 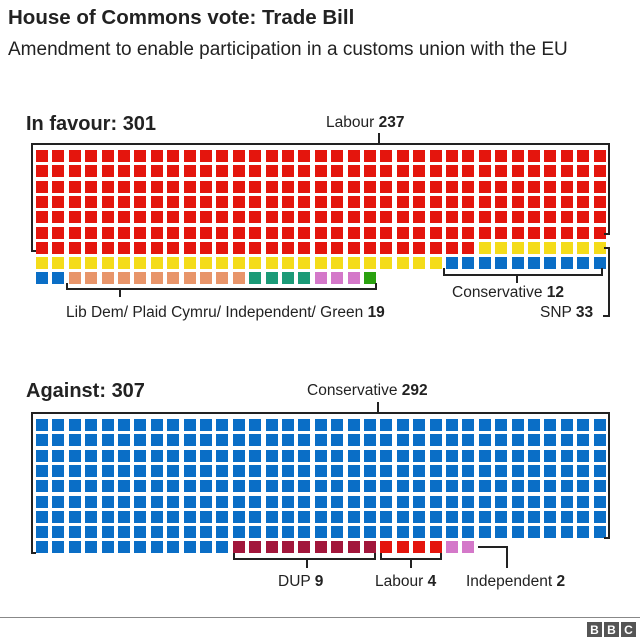 What do you see at coordinates (379, 138) in the screenshot?
I see `bracket-favour-labour-tick` at bounding box center [379, 138].